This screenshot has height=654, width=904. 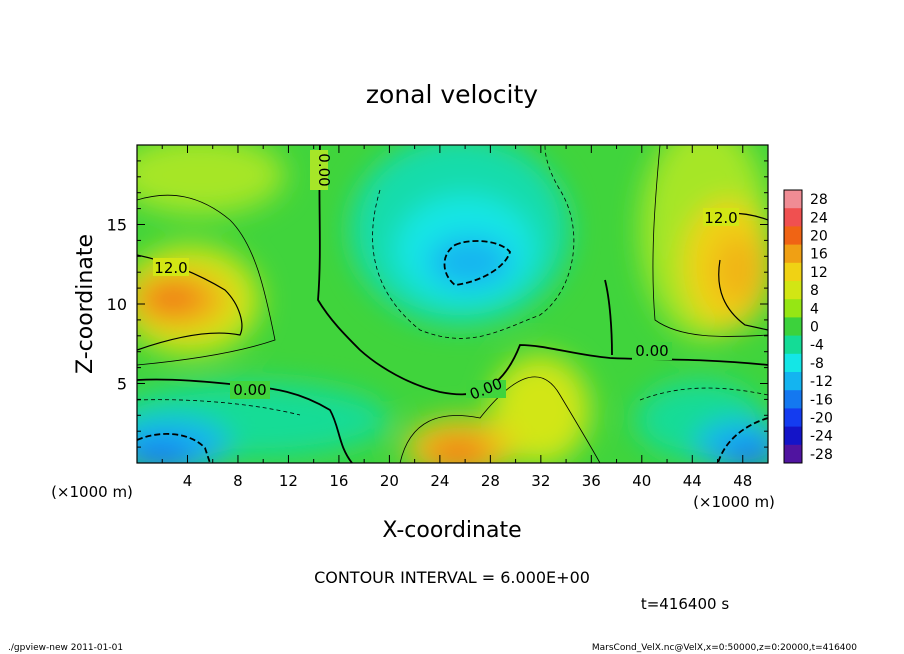 I want to click on x-axis-label: X-coordinate, so click(x=451, y=530).